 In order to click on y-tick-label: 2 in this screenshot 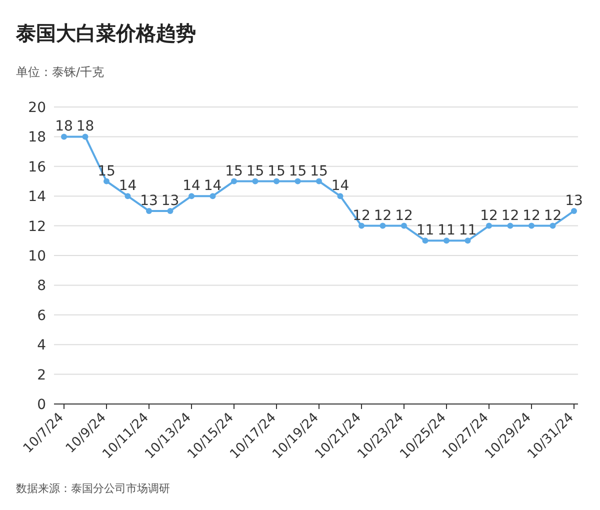, I will do `click(41, 375)`.